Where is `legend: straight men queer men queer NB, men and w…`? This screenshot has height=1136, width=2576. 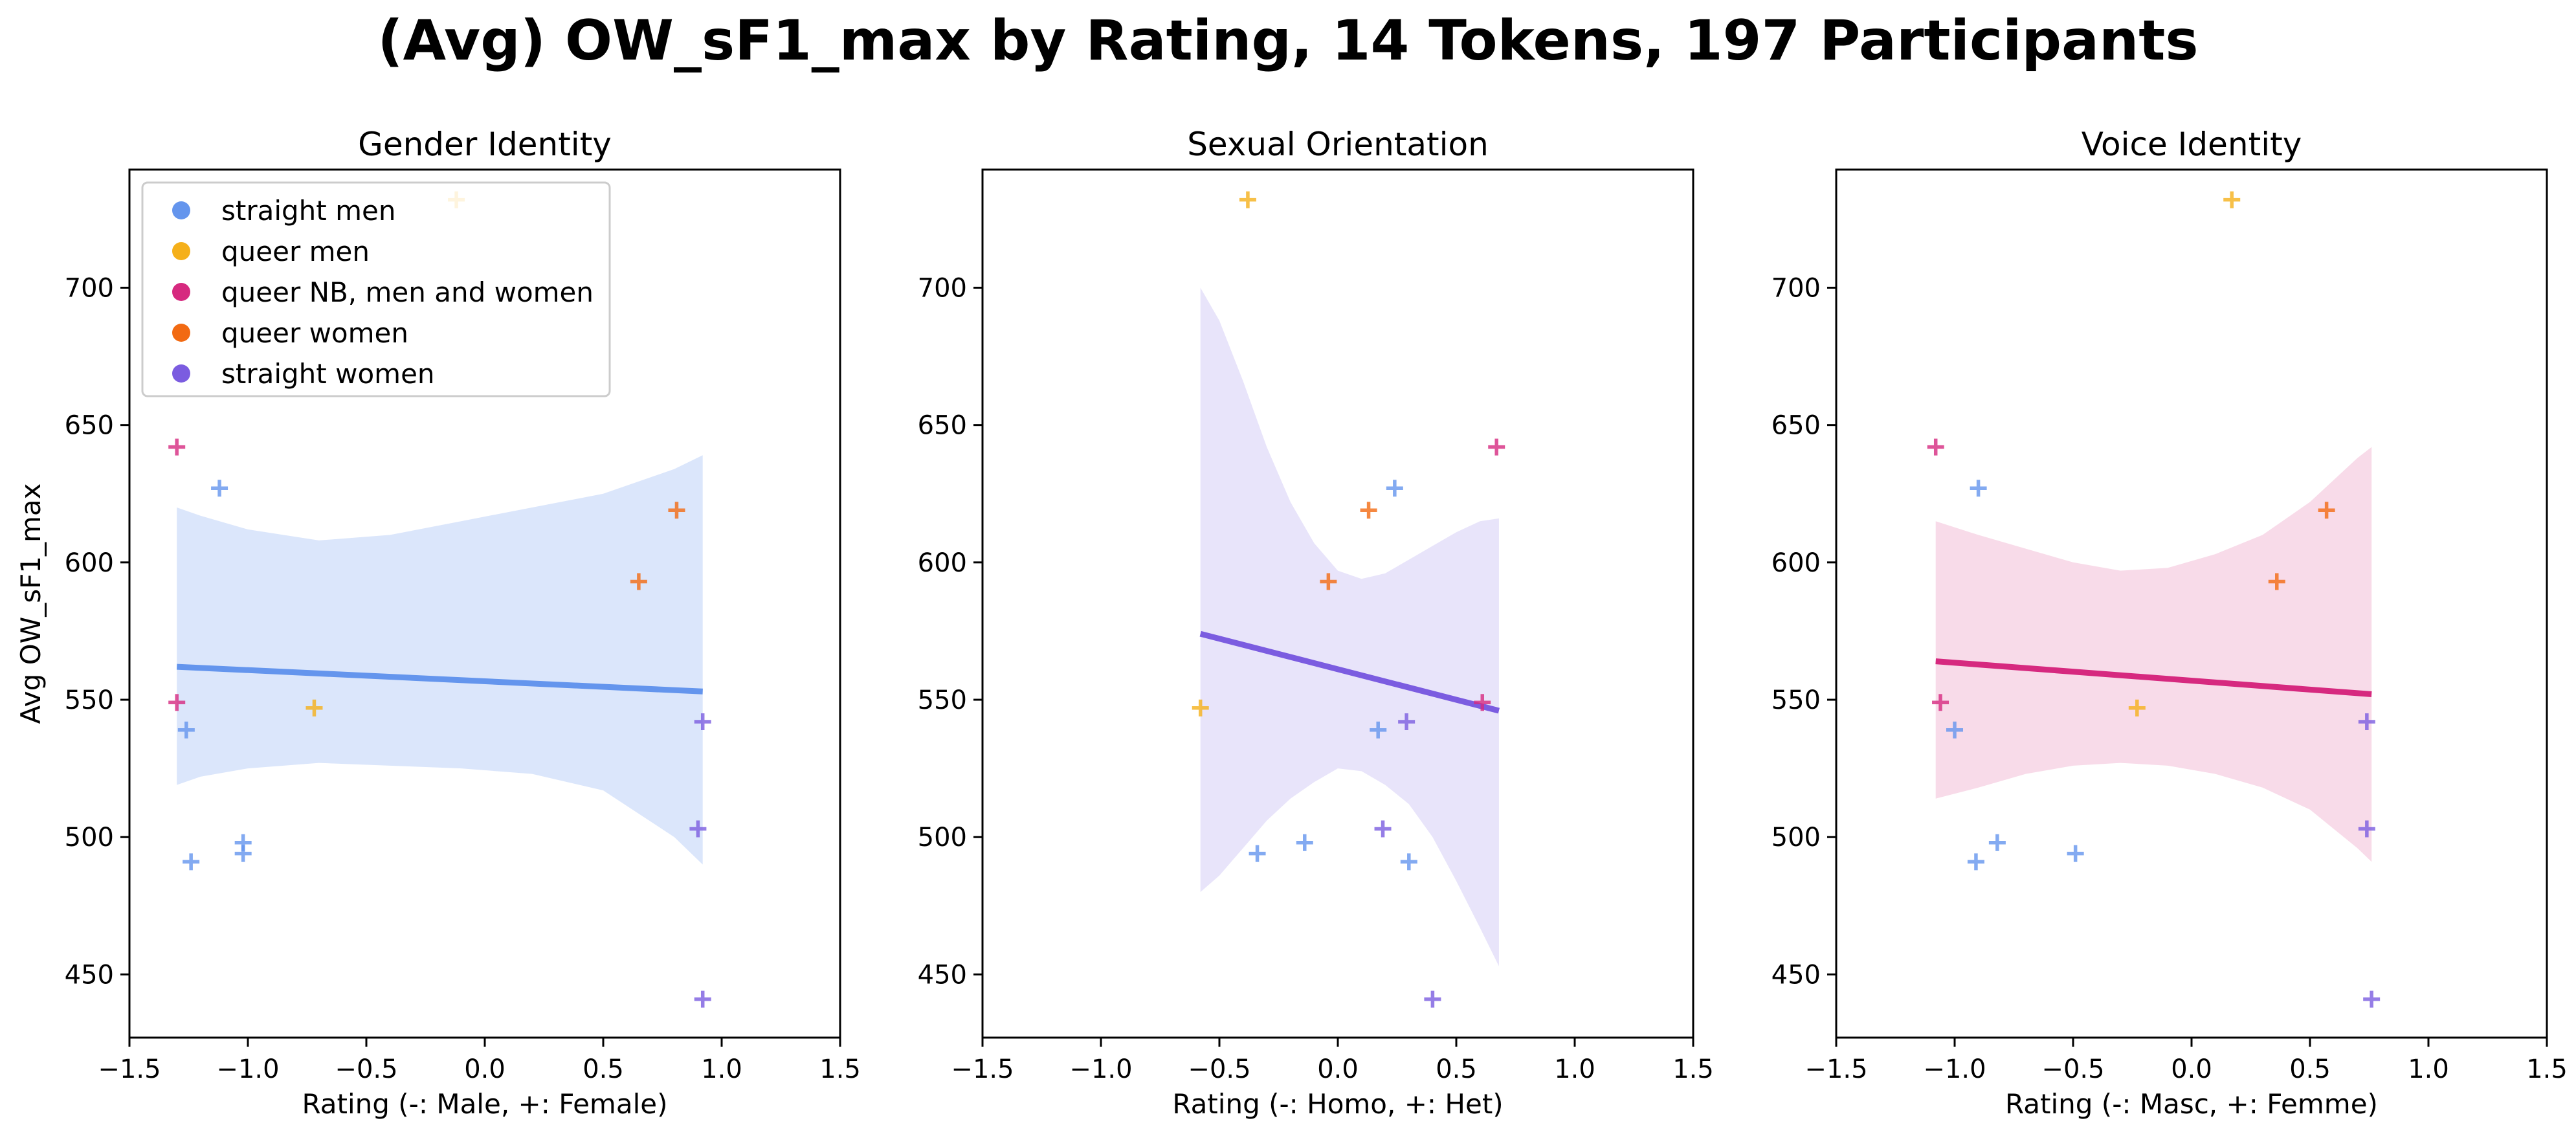
legend: straight men queer men queer NB, men and w… is located at coordinates (376, 289).